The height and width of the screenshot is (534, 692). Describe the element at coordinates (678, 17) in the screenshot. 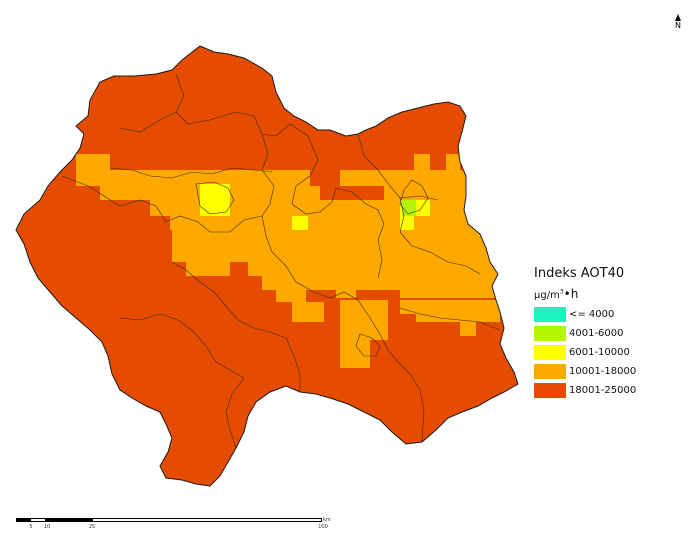

I see `north-arrow-icon` at that location.